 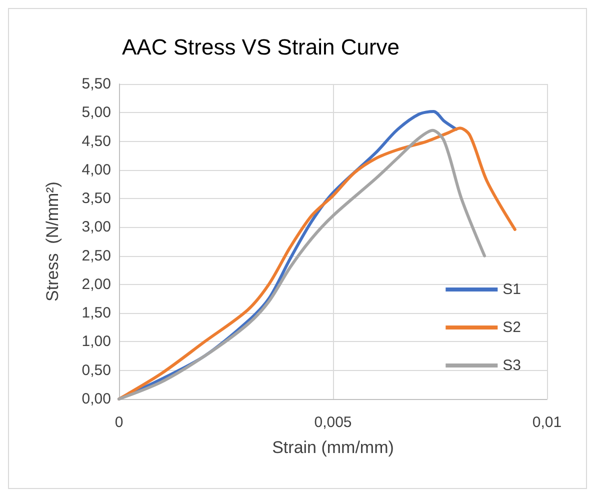 I want to click on y-tick-label: 2,50, so click(x=96, y=255).